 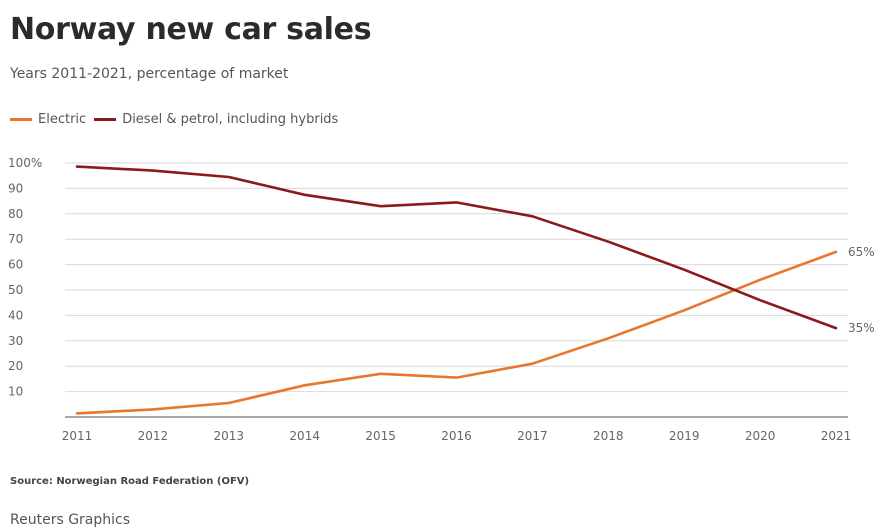 I want to click on x-tick-label: 2018, so click(x=608, y=436).